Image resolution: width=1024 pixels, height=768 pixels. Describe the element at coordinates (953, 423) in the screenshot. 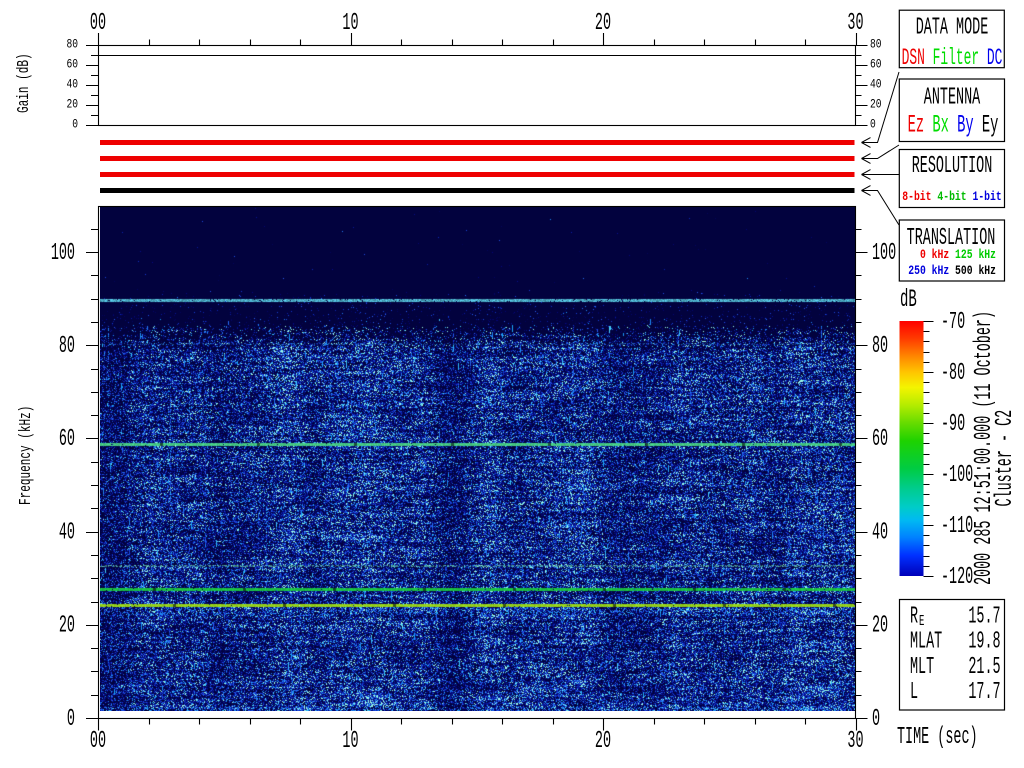

I see `svg-text: -90` at that location.